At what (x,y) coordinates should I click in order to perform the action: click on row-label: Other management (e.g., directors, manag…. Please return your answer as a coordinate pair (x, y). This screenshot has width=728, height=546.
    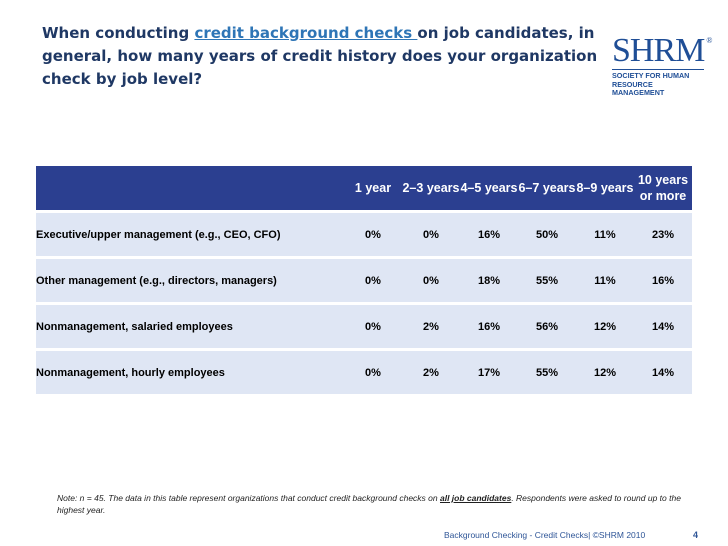
    Looking at the image, I should click on (190, 282).